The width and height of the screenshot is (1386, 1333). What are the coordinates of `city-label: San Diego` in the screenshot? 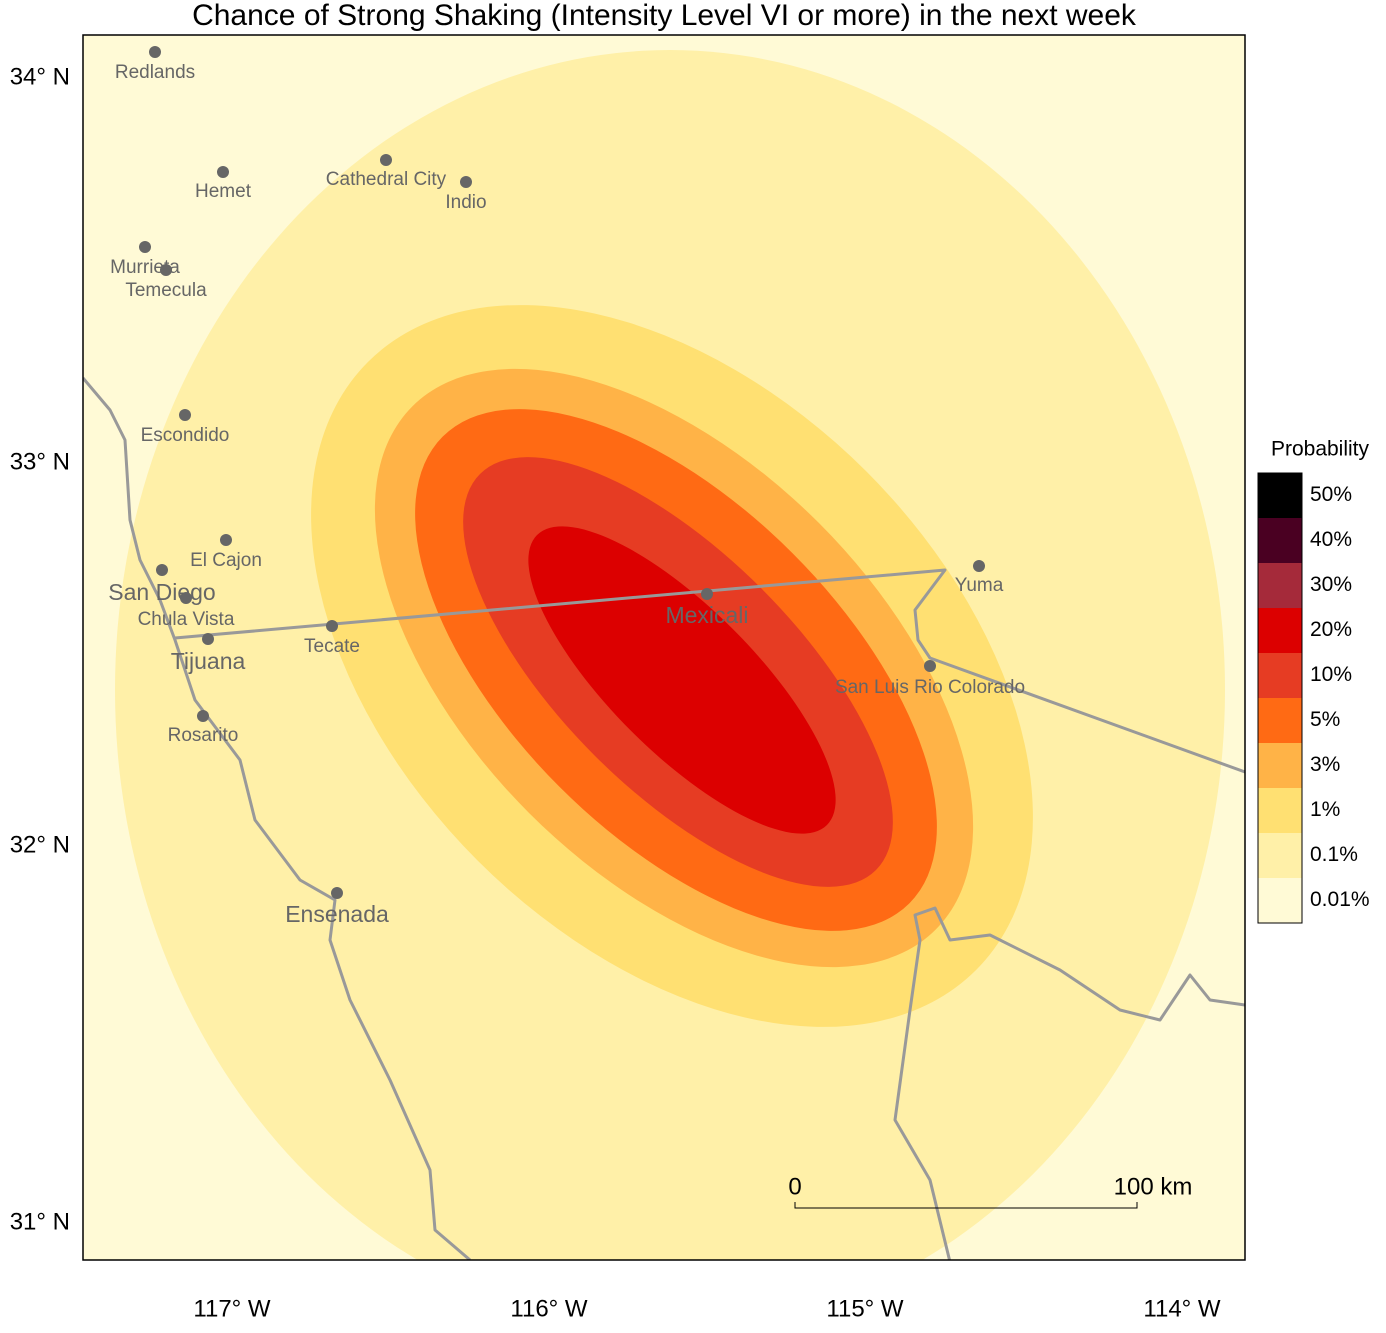 It's located at (161, 592).